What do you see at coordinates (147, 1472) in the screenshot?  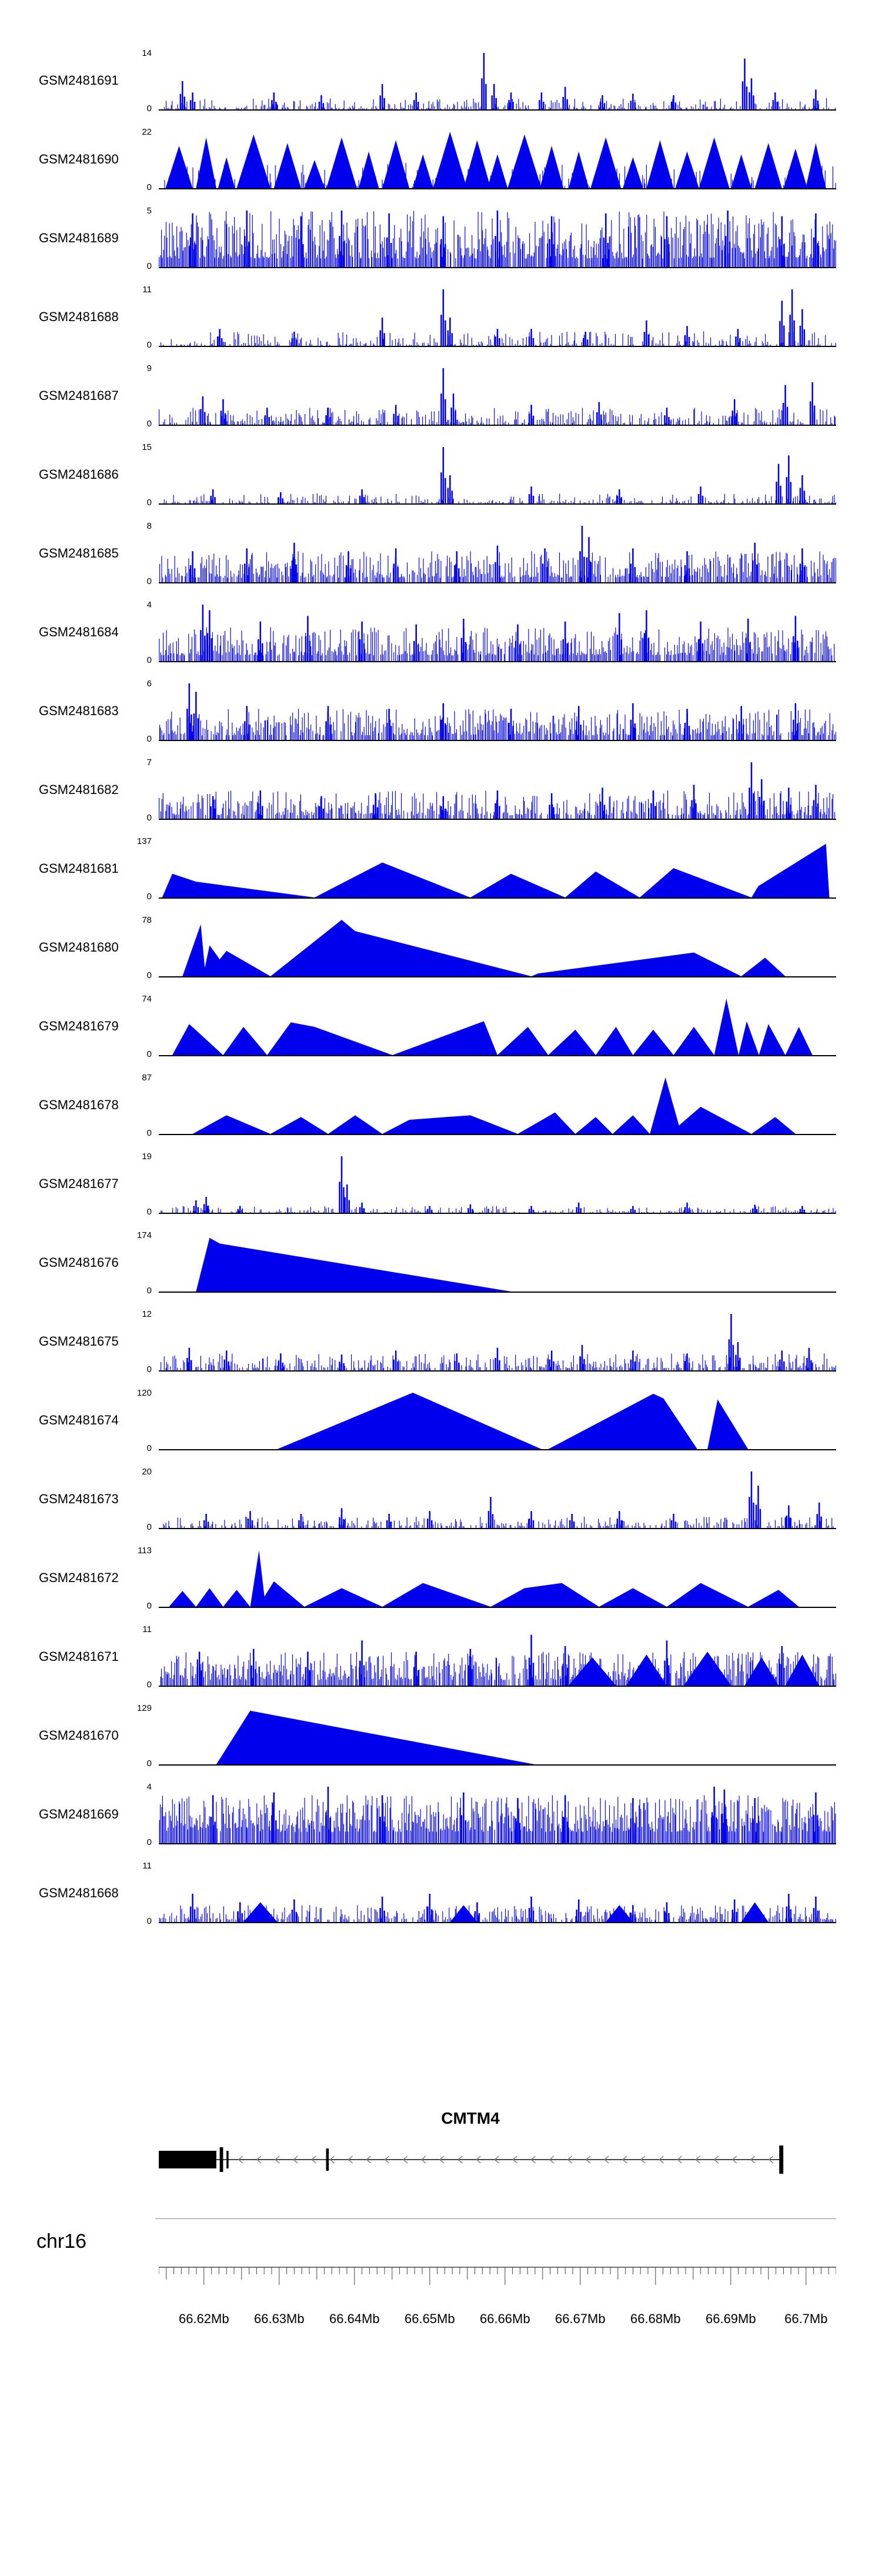 I see `track-ymax-label: 20` at bounding box center [147, 1472].